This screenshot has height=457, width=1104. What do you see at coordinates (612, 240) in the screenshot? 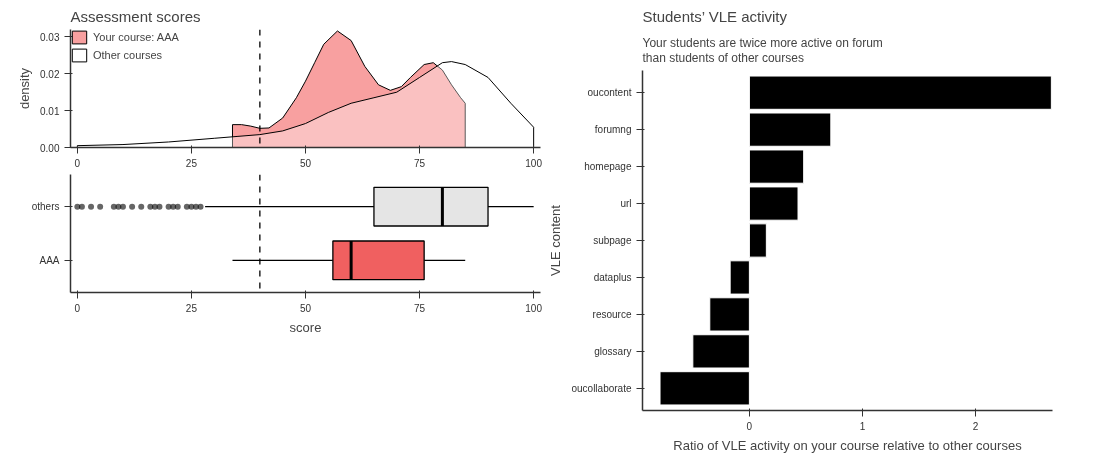
I see `y-tick-label: subpage` at bounding box center [612, 240].